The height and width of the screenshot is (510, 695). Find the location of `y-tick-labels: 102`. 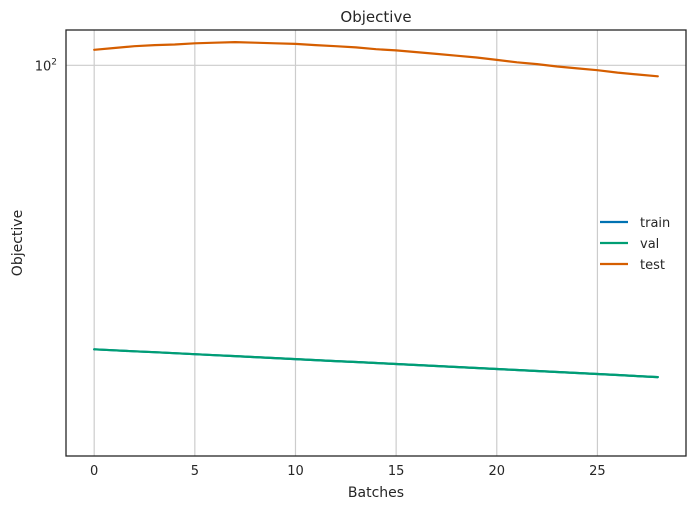

y-tick-labels: 102 is located at coordinates (46, 65).